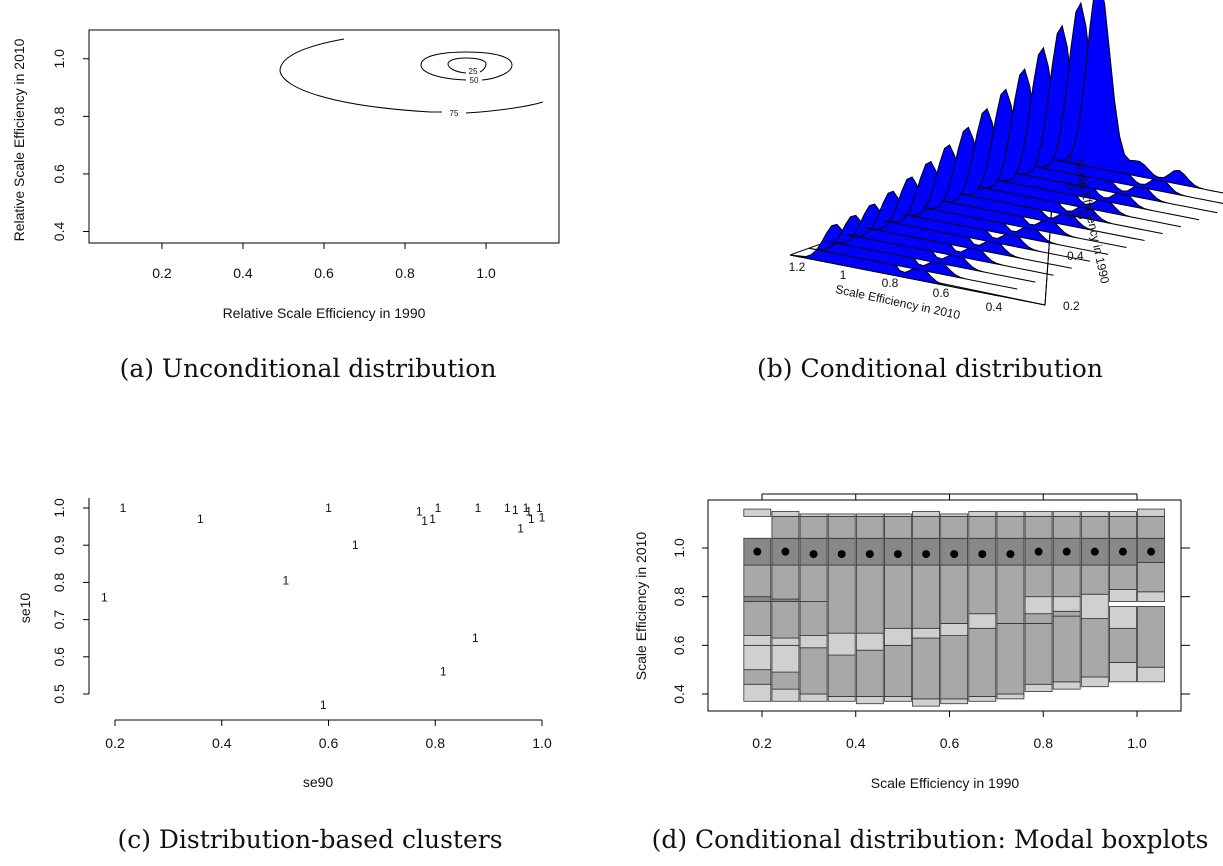 The width and height of the screenshot is (1223, 866). Describe the element at coordinates (679, 694) in the screenshot. I see `d-y-tick-label: 0.4` at that location.